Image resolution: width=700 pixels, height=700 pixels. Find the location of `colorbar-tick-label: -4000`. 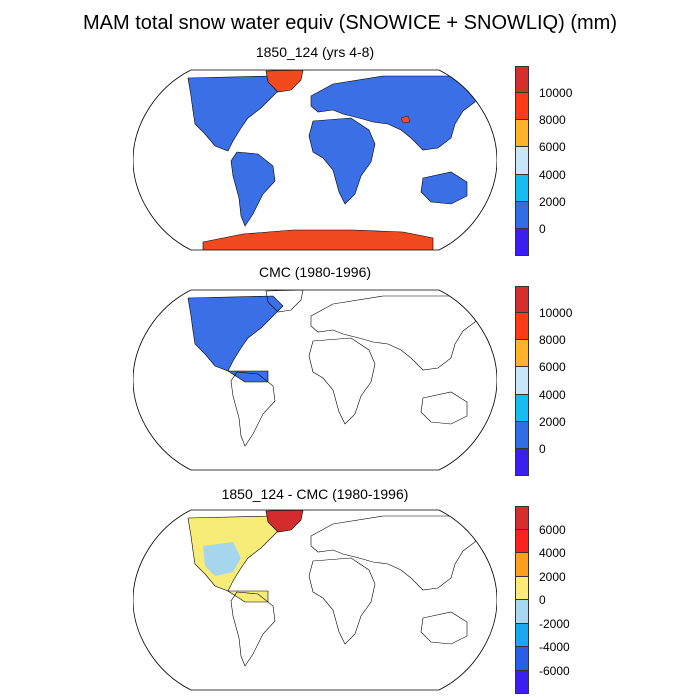

colorbar-tick-label: -4000 is located at coordinates (554, 647).